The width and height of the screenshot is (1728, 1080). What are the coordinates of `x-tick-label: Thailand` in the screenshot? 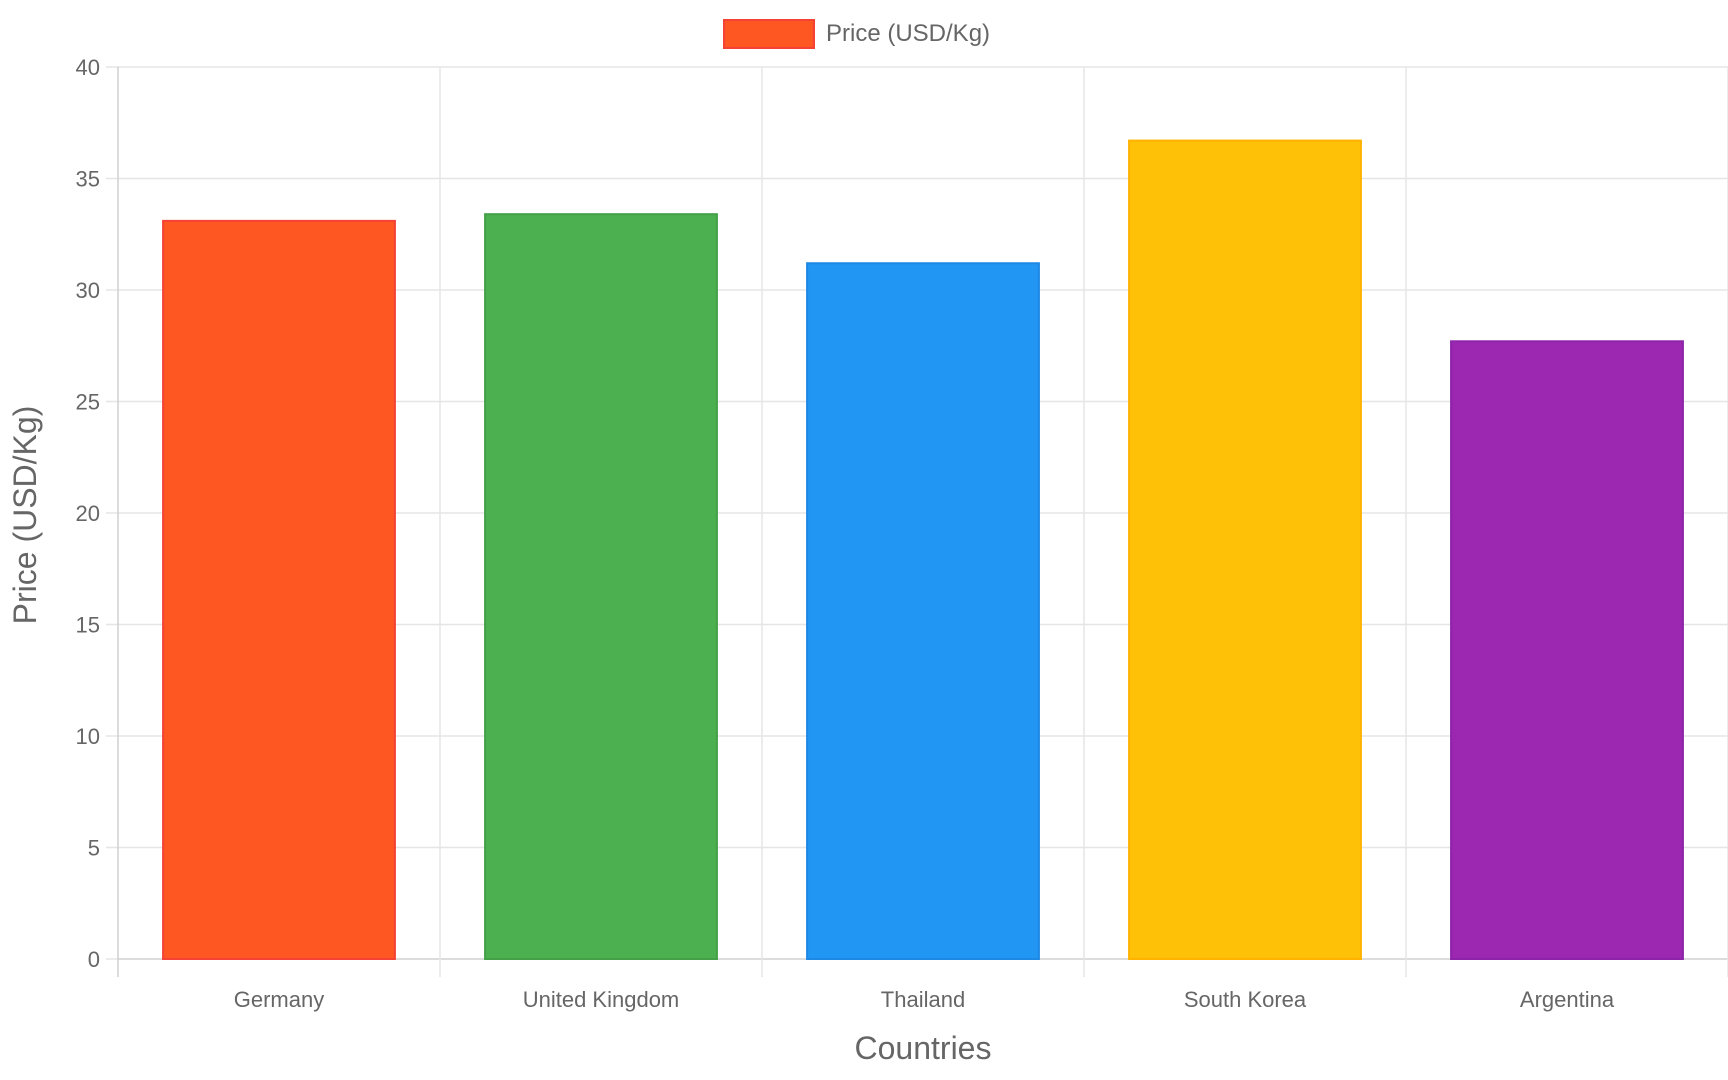 It's located at (923, 999).